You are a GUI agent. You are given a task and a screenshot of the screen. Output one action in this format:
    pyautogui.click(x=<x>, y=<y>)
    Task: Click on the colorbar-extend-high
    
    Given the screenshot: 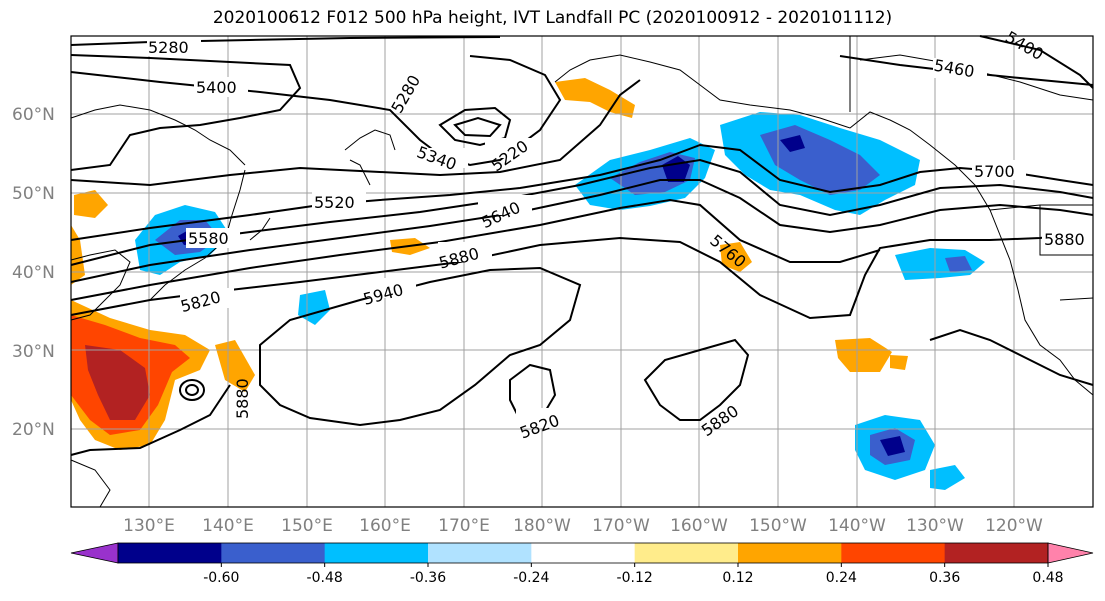 What is the action you would take?
    pyautogui.click(x=1070, y=553)
    